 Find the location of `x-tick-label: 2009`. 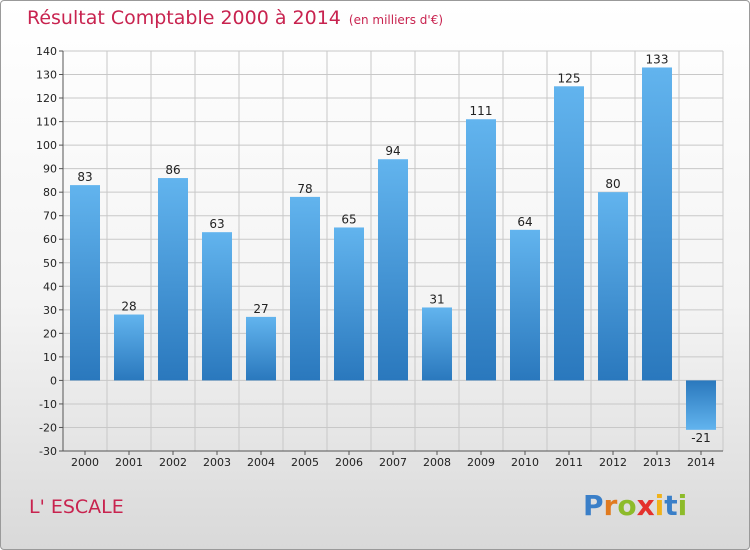

x-tick-label: 2009 is located at coordinates (481, 462).